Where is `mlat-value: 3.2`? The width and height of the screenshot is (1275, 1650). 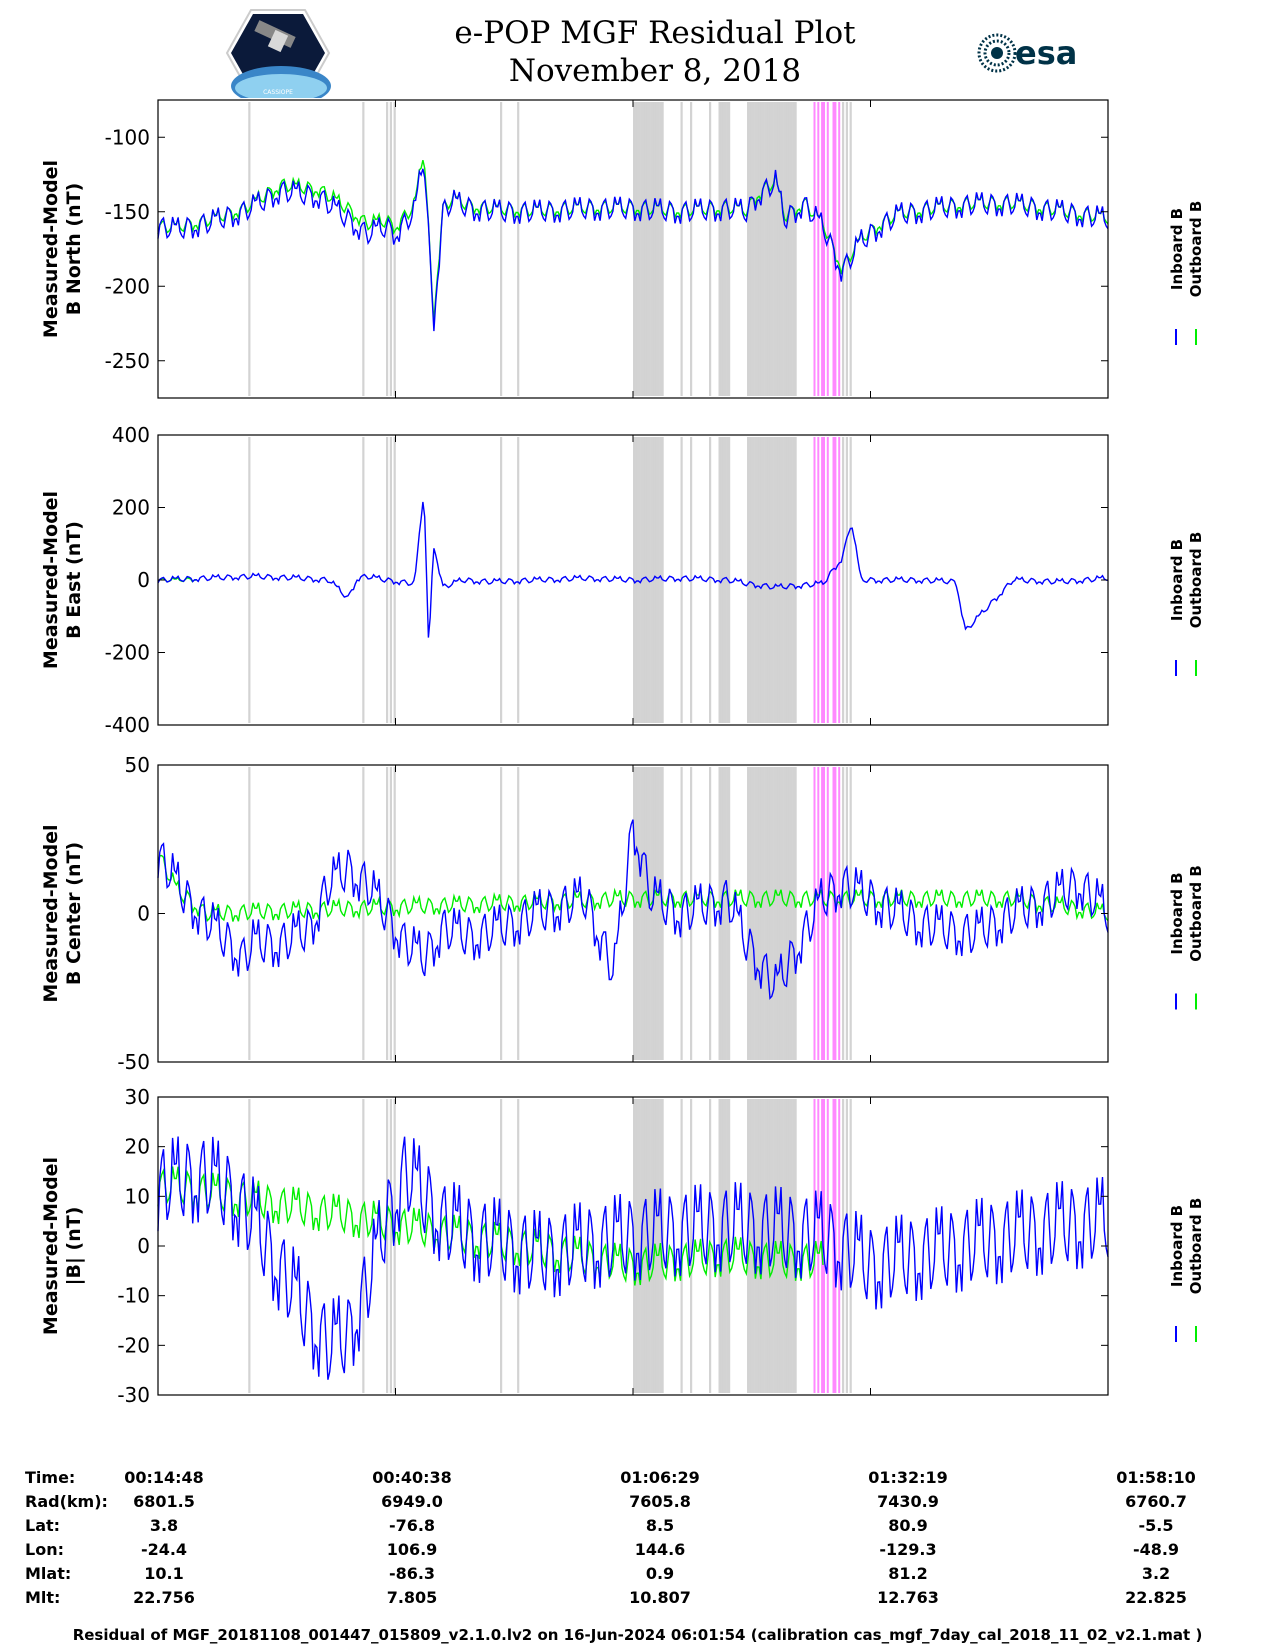
mlat-value: 3.2 is located at coordinates (1156, 1573).